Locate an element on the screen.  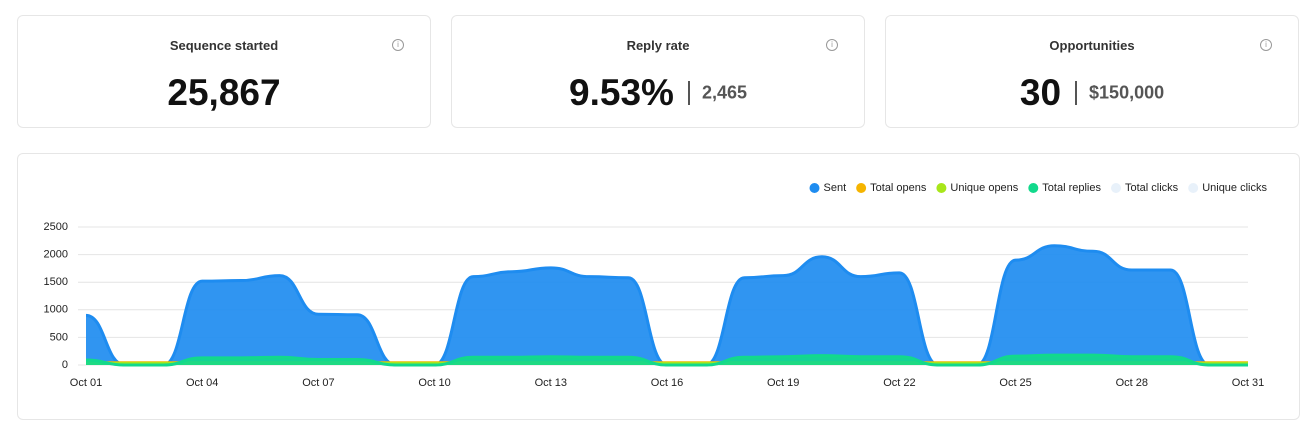
x-tick-label: Oct 07 is located at coordinates (318, 383).